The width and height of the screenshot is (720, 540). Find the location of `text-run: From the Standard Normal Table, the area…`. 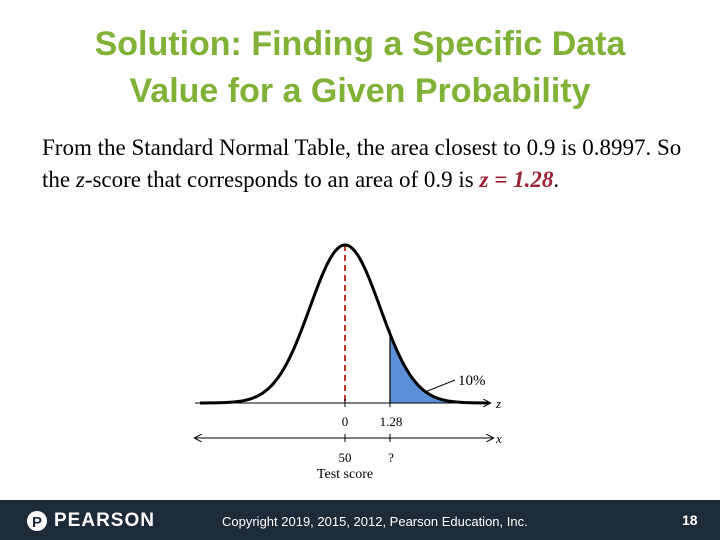

text-run: From the Standard Normal Table, the area… is located at coordinates (362, 163).